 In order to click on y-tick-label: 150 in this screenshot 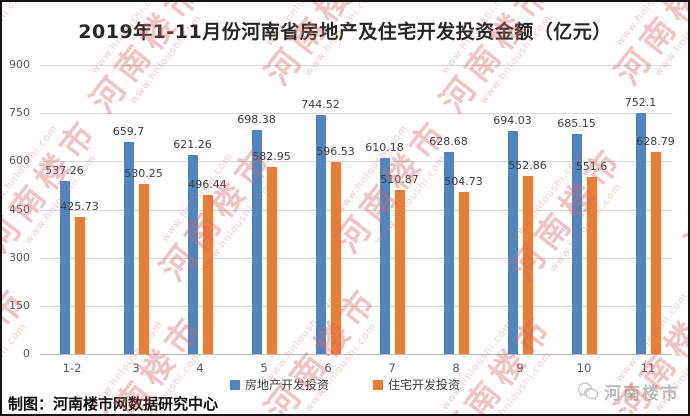, I will do `click(19, 305)`.